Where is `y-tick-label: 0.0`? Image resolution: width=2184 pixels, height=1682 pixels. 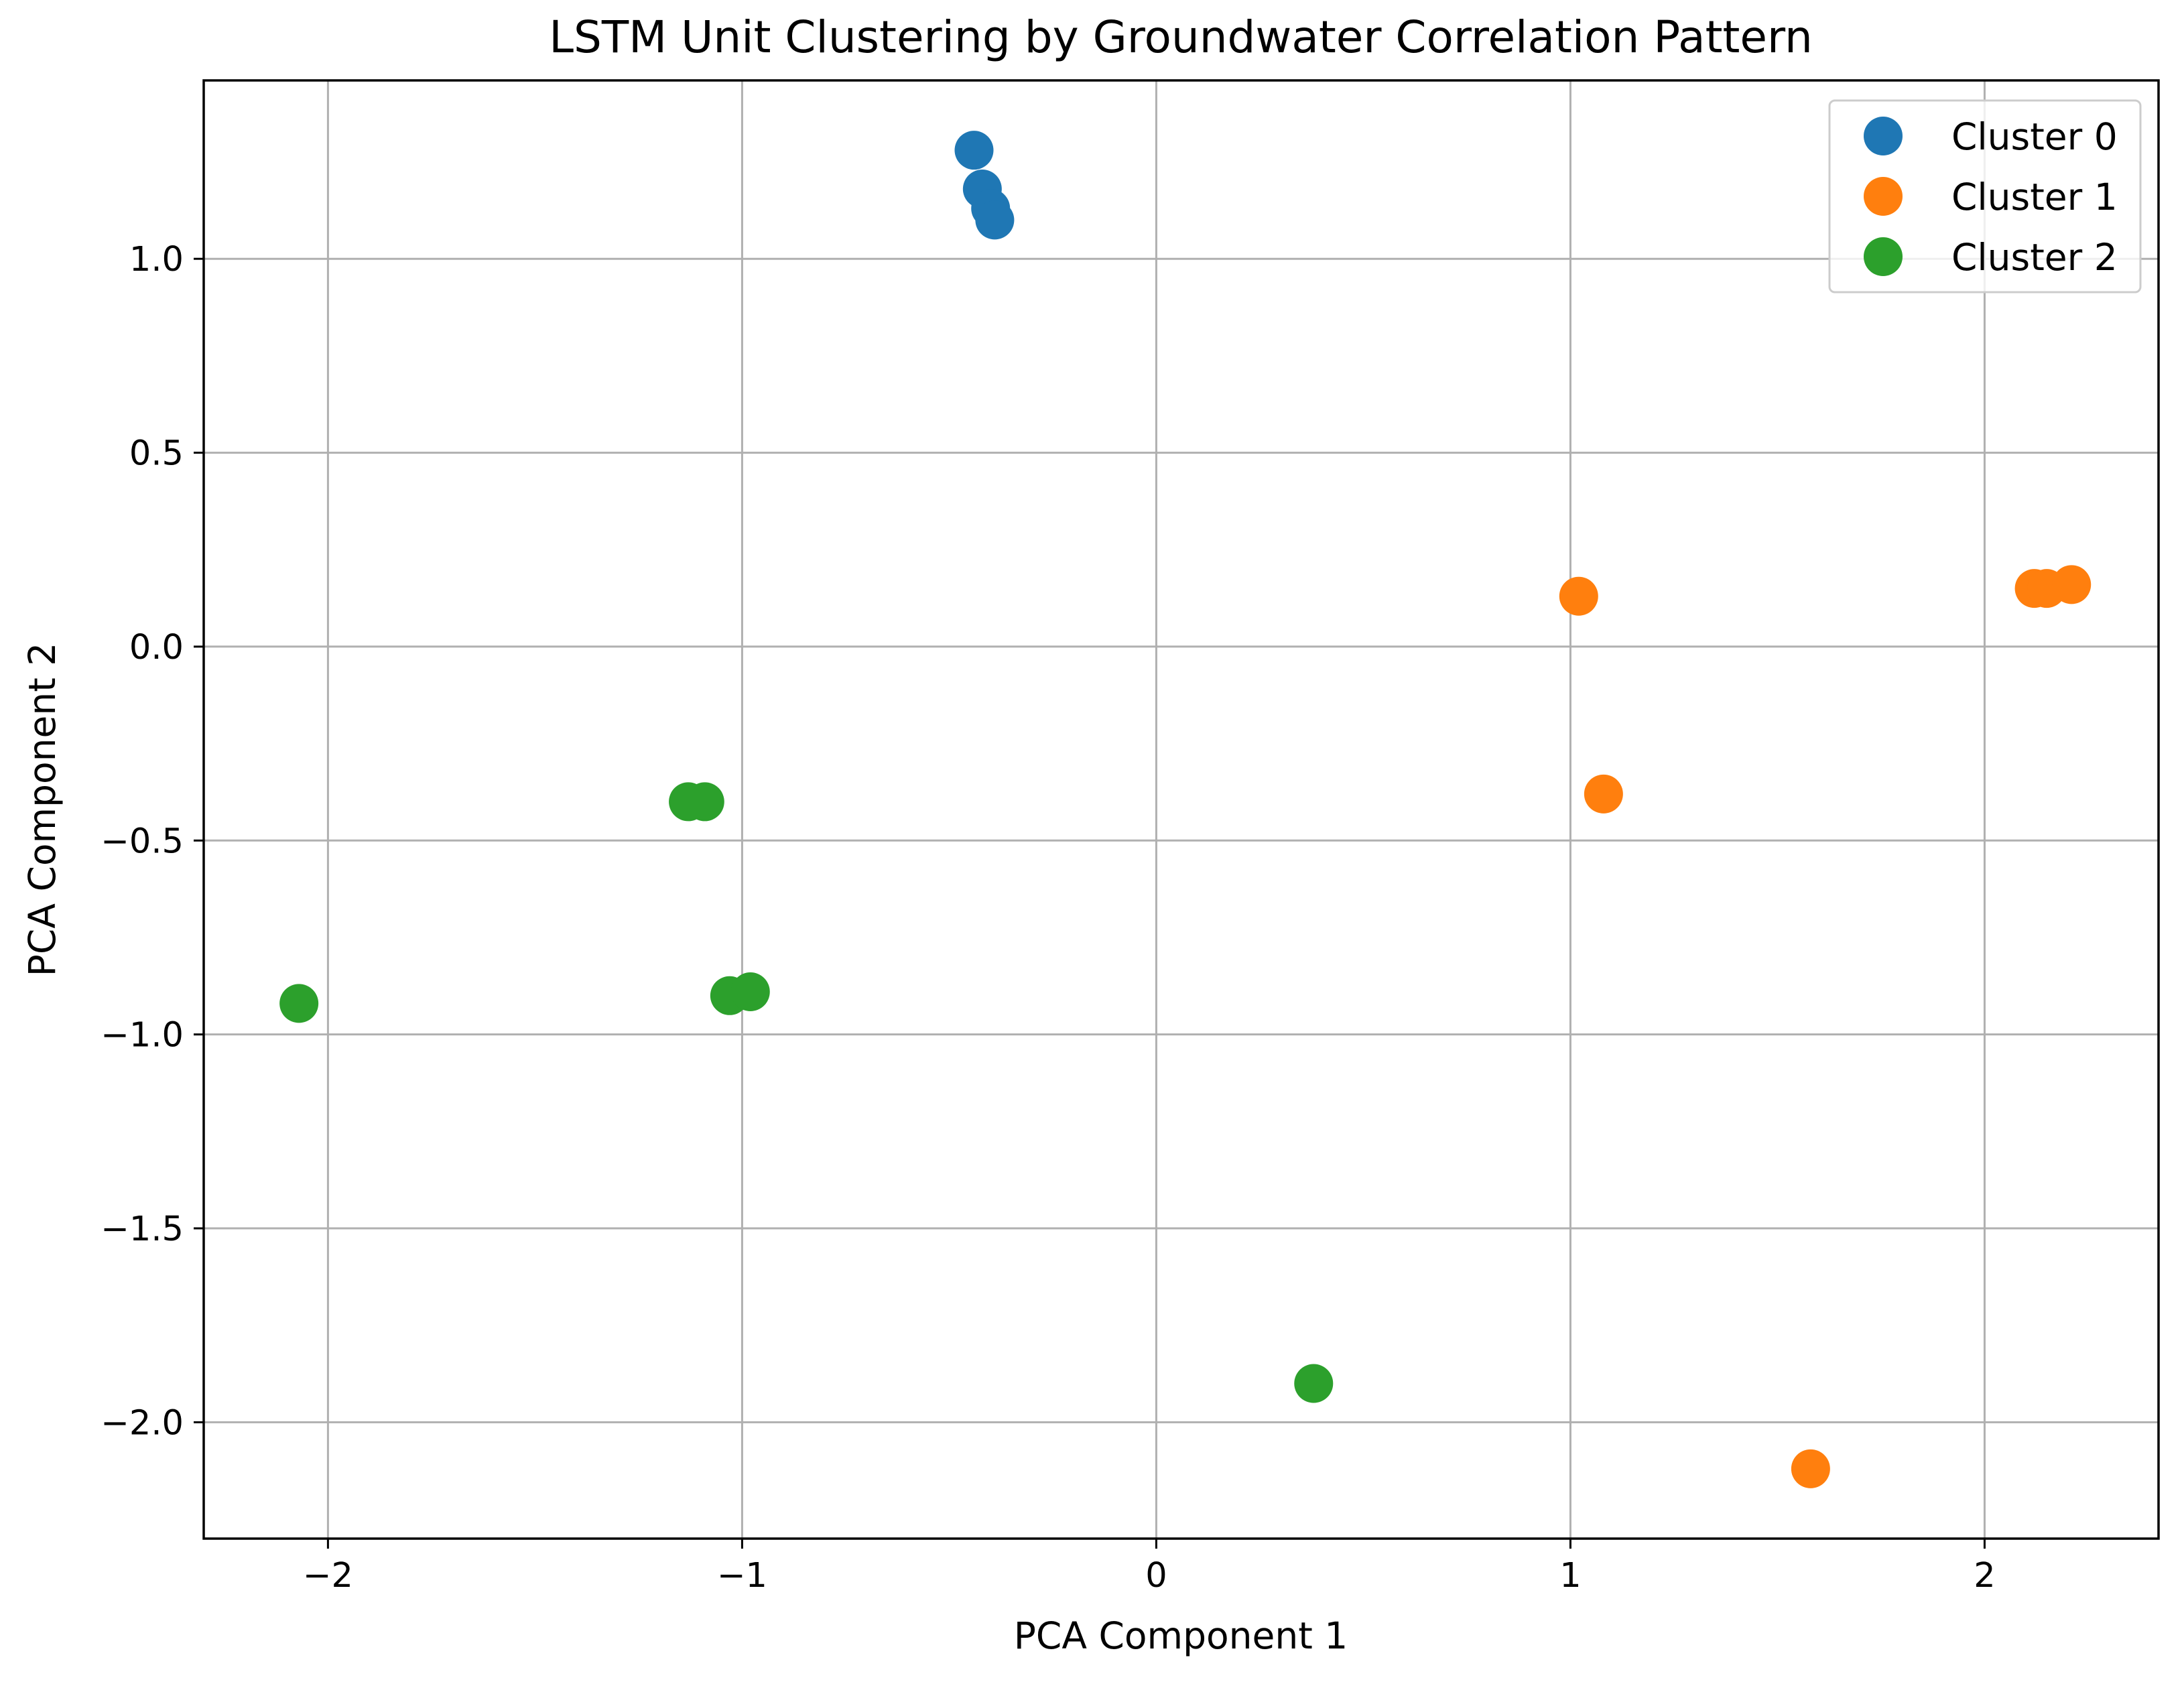 y-tick-label: 0.0 is located at coordinates (156, 647).